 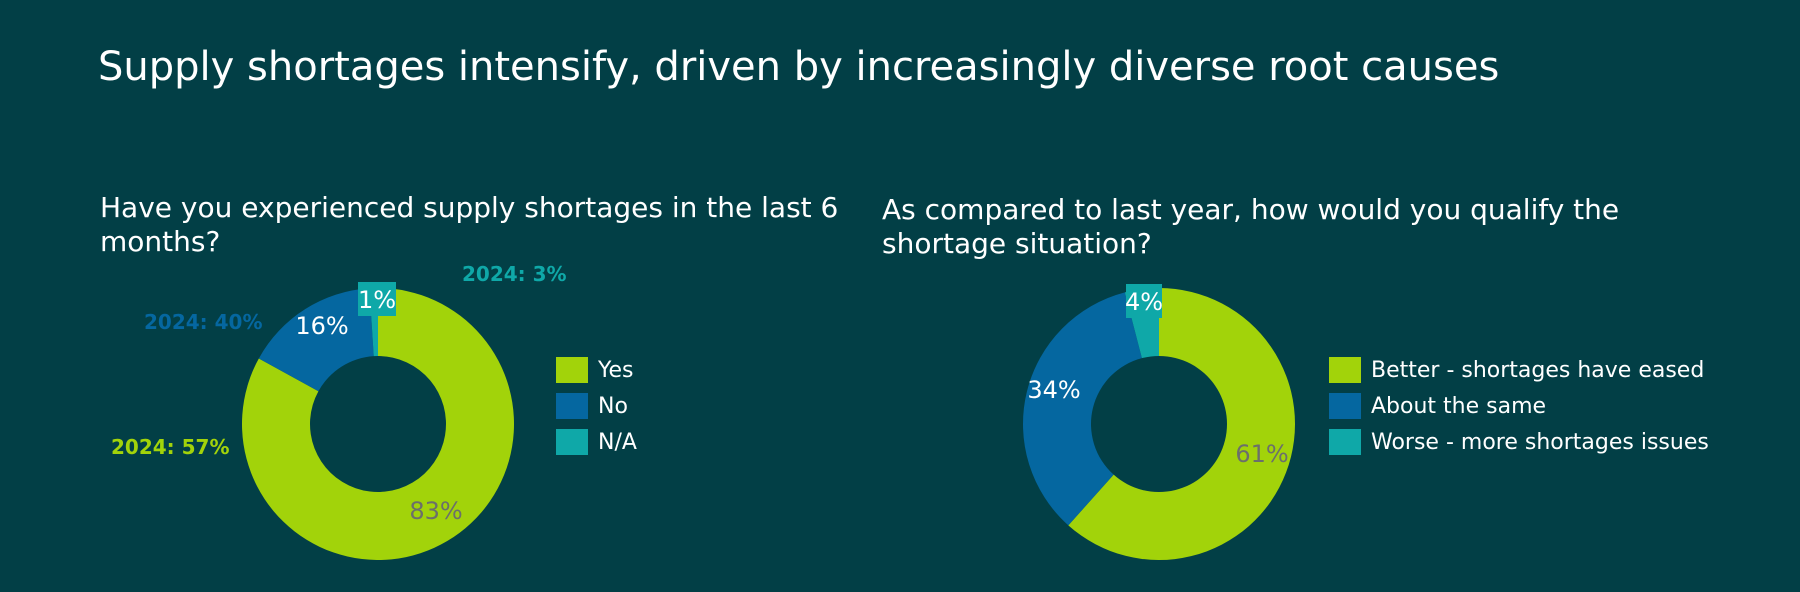 I want to click on donut-chart-1: 83% 16% 1%, so click(x=378, y=421).